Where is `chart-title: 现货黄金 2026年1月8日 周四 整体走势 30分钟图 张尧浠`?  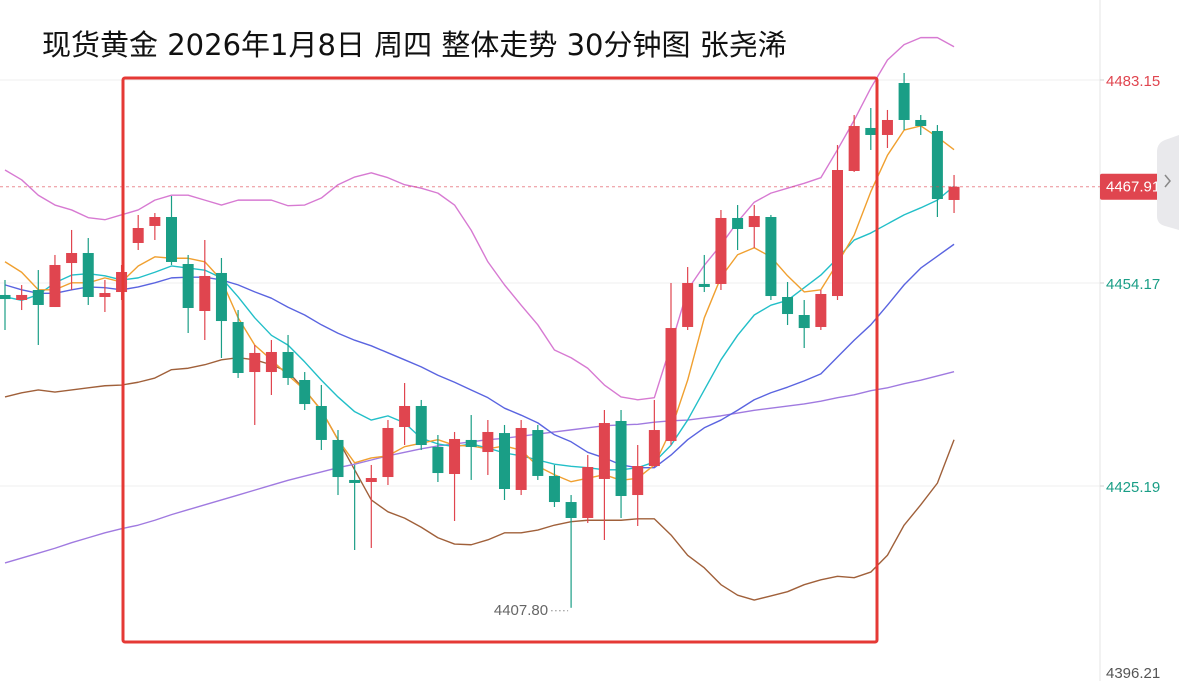 chart-title: 现货黄金 2026年1月8日 周四 整体走势 30分钟图 张尧浠 is located at coordinates (414, 45).